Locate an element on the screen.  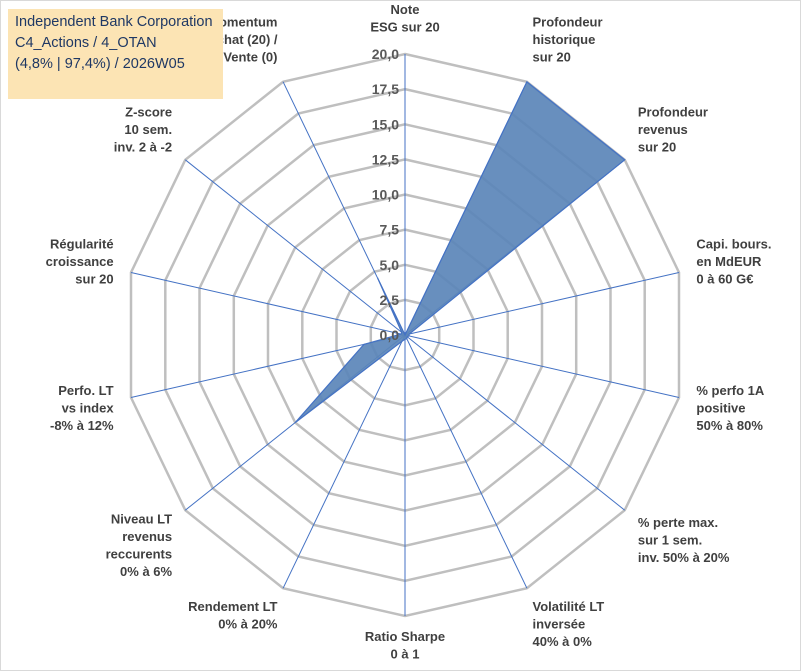
tick-label-3: 7,5 is located at coordinates (390, 230).